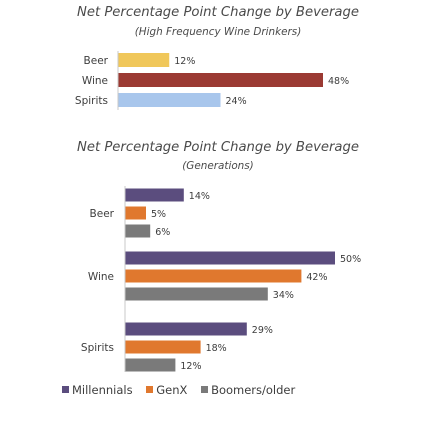 Image resolution: width=436 pixels, height=436 pixels. What do you see at coordinates (262, 330) in the screenshot?
I see `chart-2-value-label-spirits-millennials: 29%` at bounding box center [262, 330].